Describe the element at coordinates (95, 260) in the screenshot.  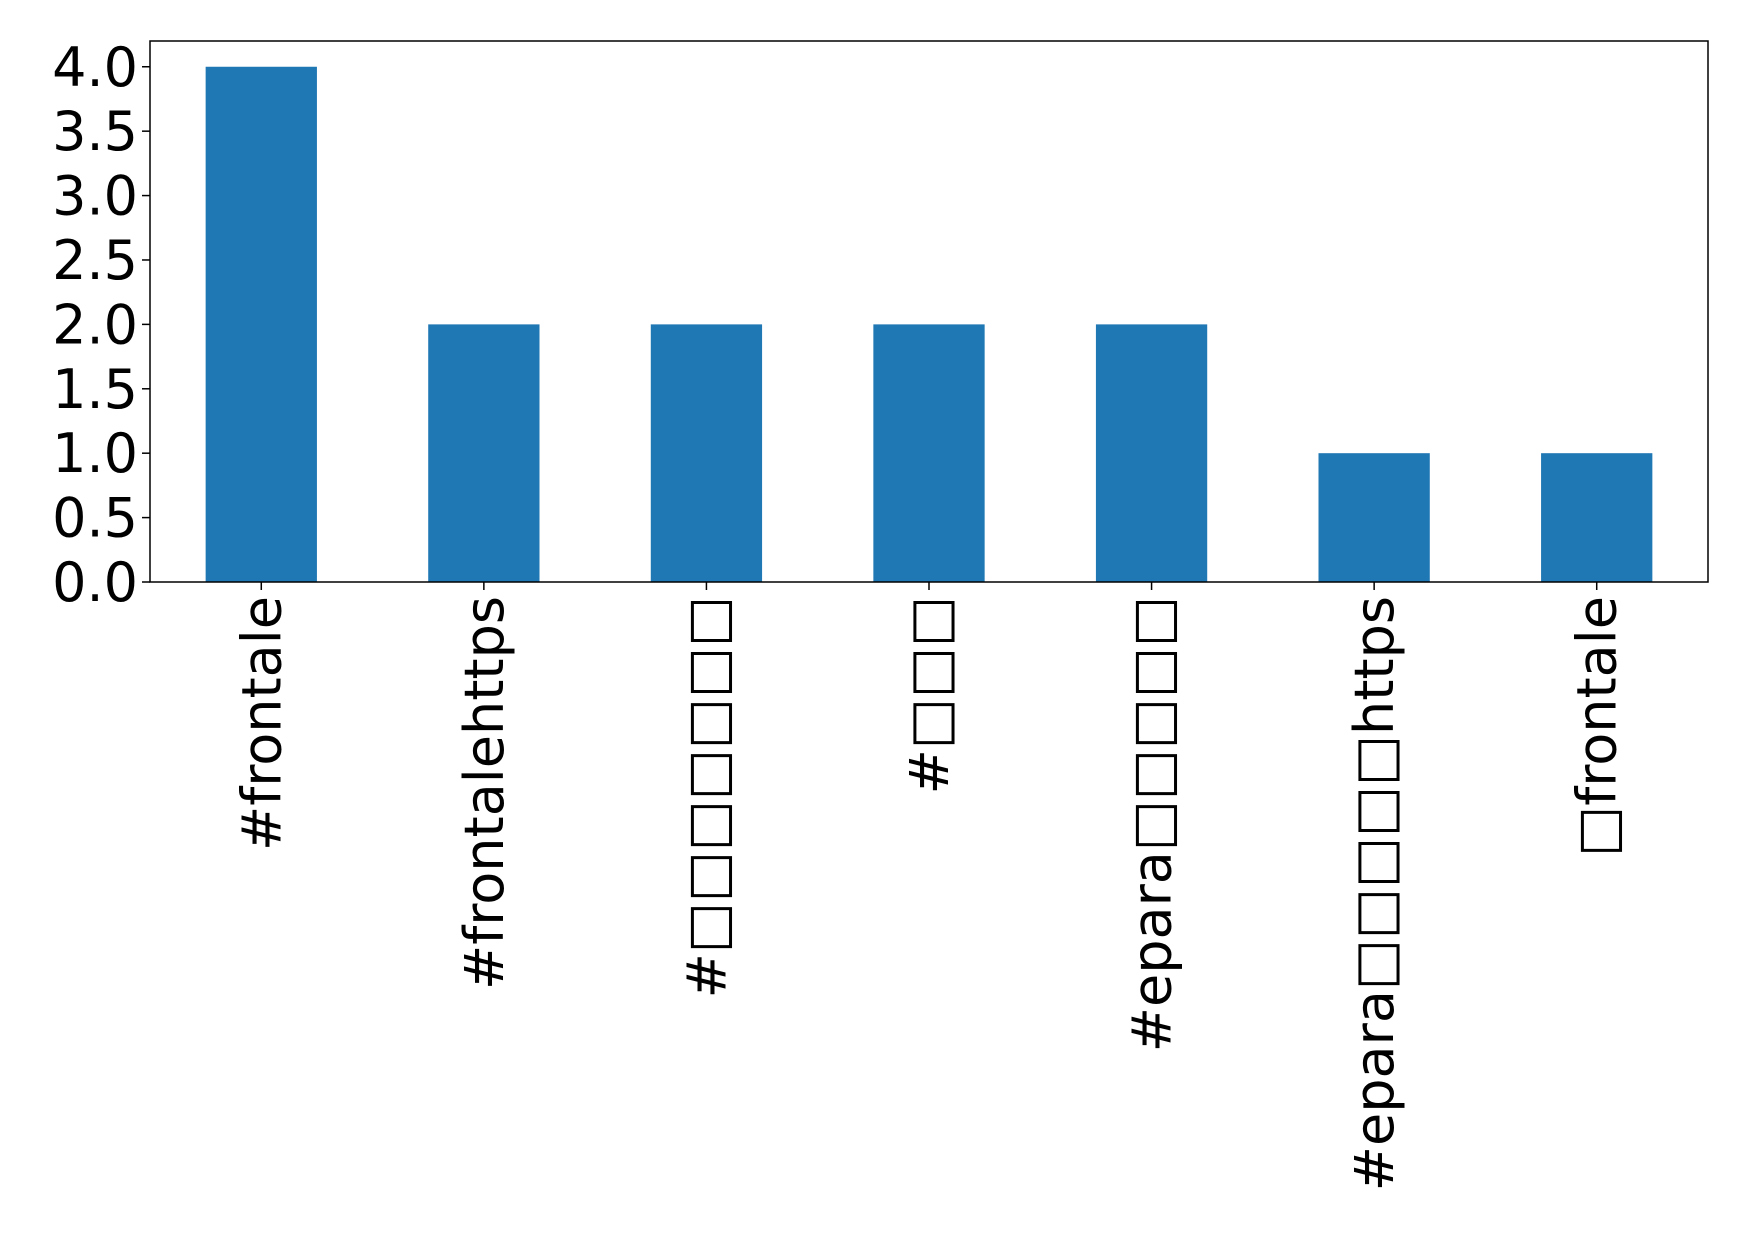
I see `y-tick-label: 2.5` at that location.